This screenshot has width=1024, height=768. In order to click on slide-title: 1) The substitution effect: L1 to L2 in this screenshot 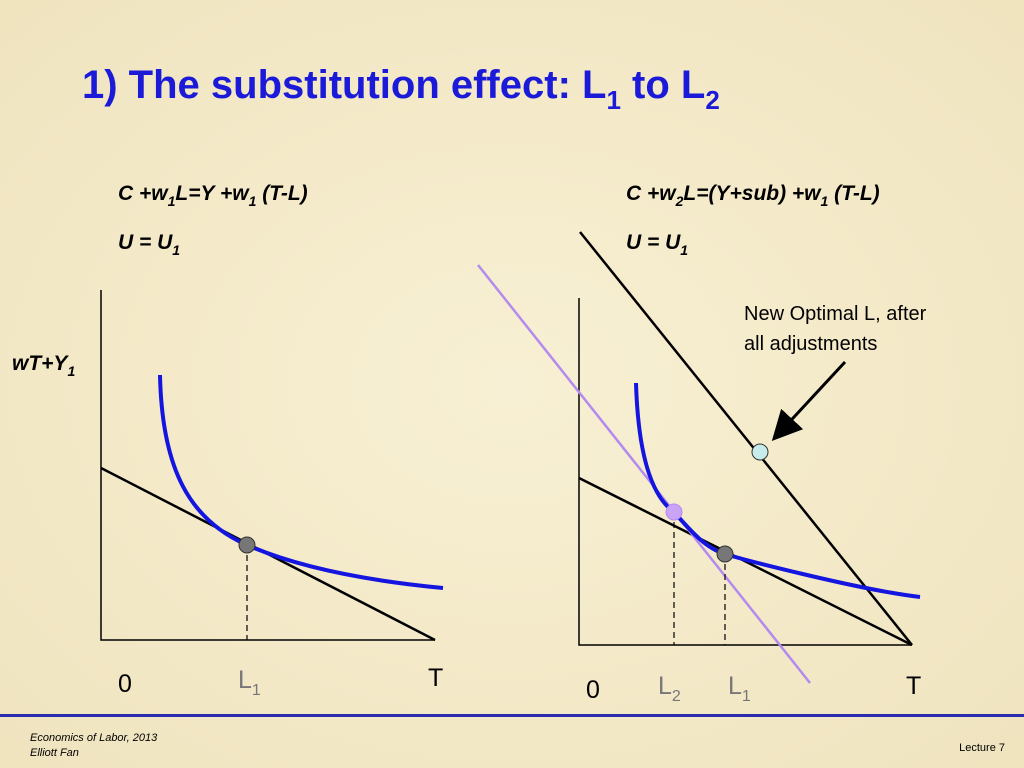, I will do `click(401, 89)`.